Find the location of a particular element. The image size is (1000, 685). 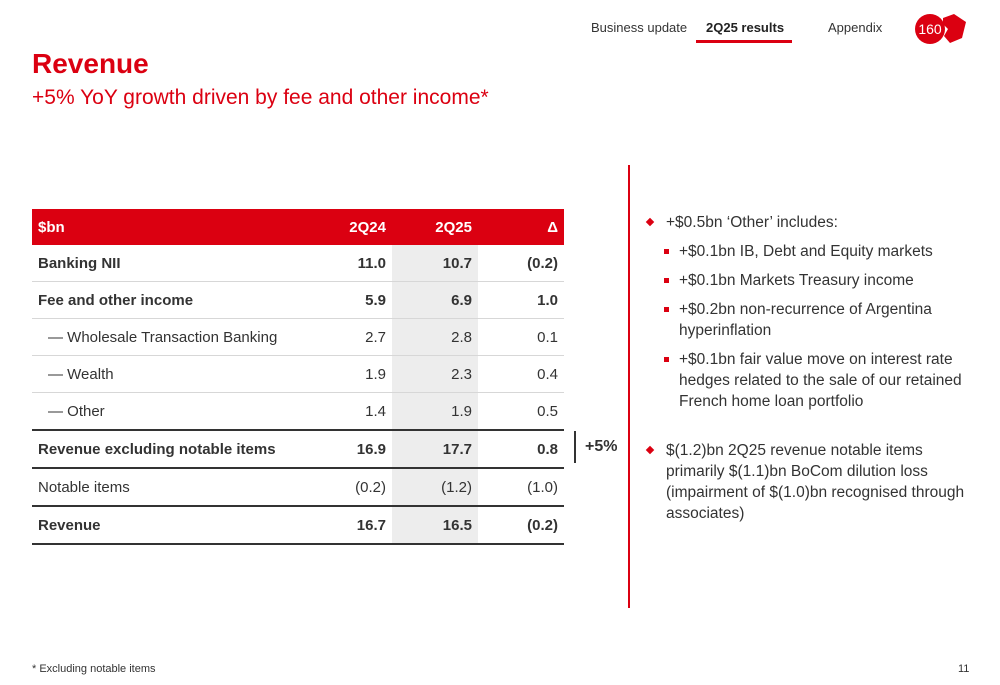

header-2q25: 2Q25 is located at coordinates (435, 227).